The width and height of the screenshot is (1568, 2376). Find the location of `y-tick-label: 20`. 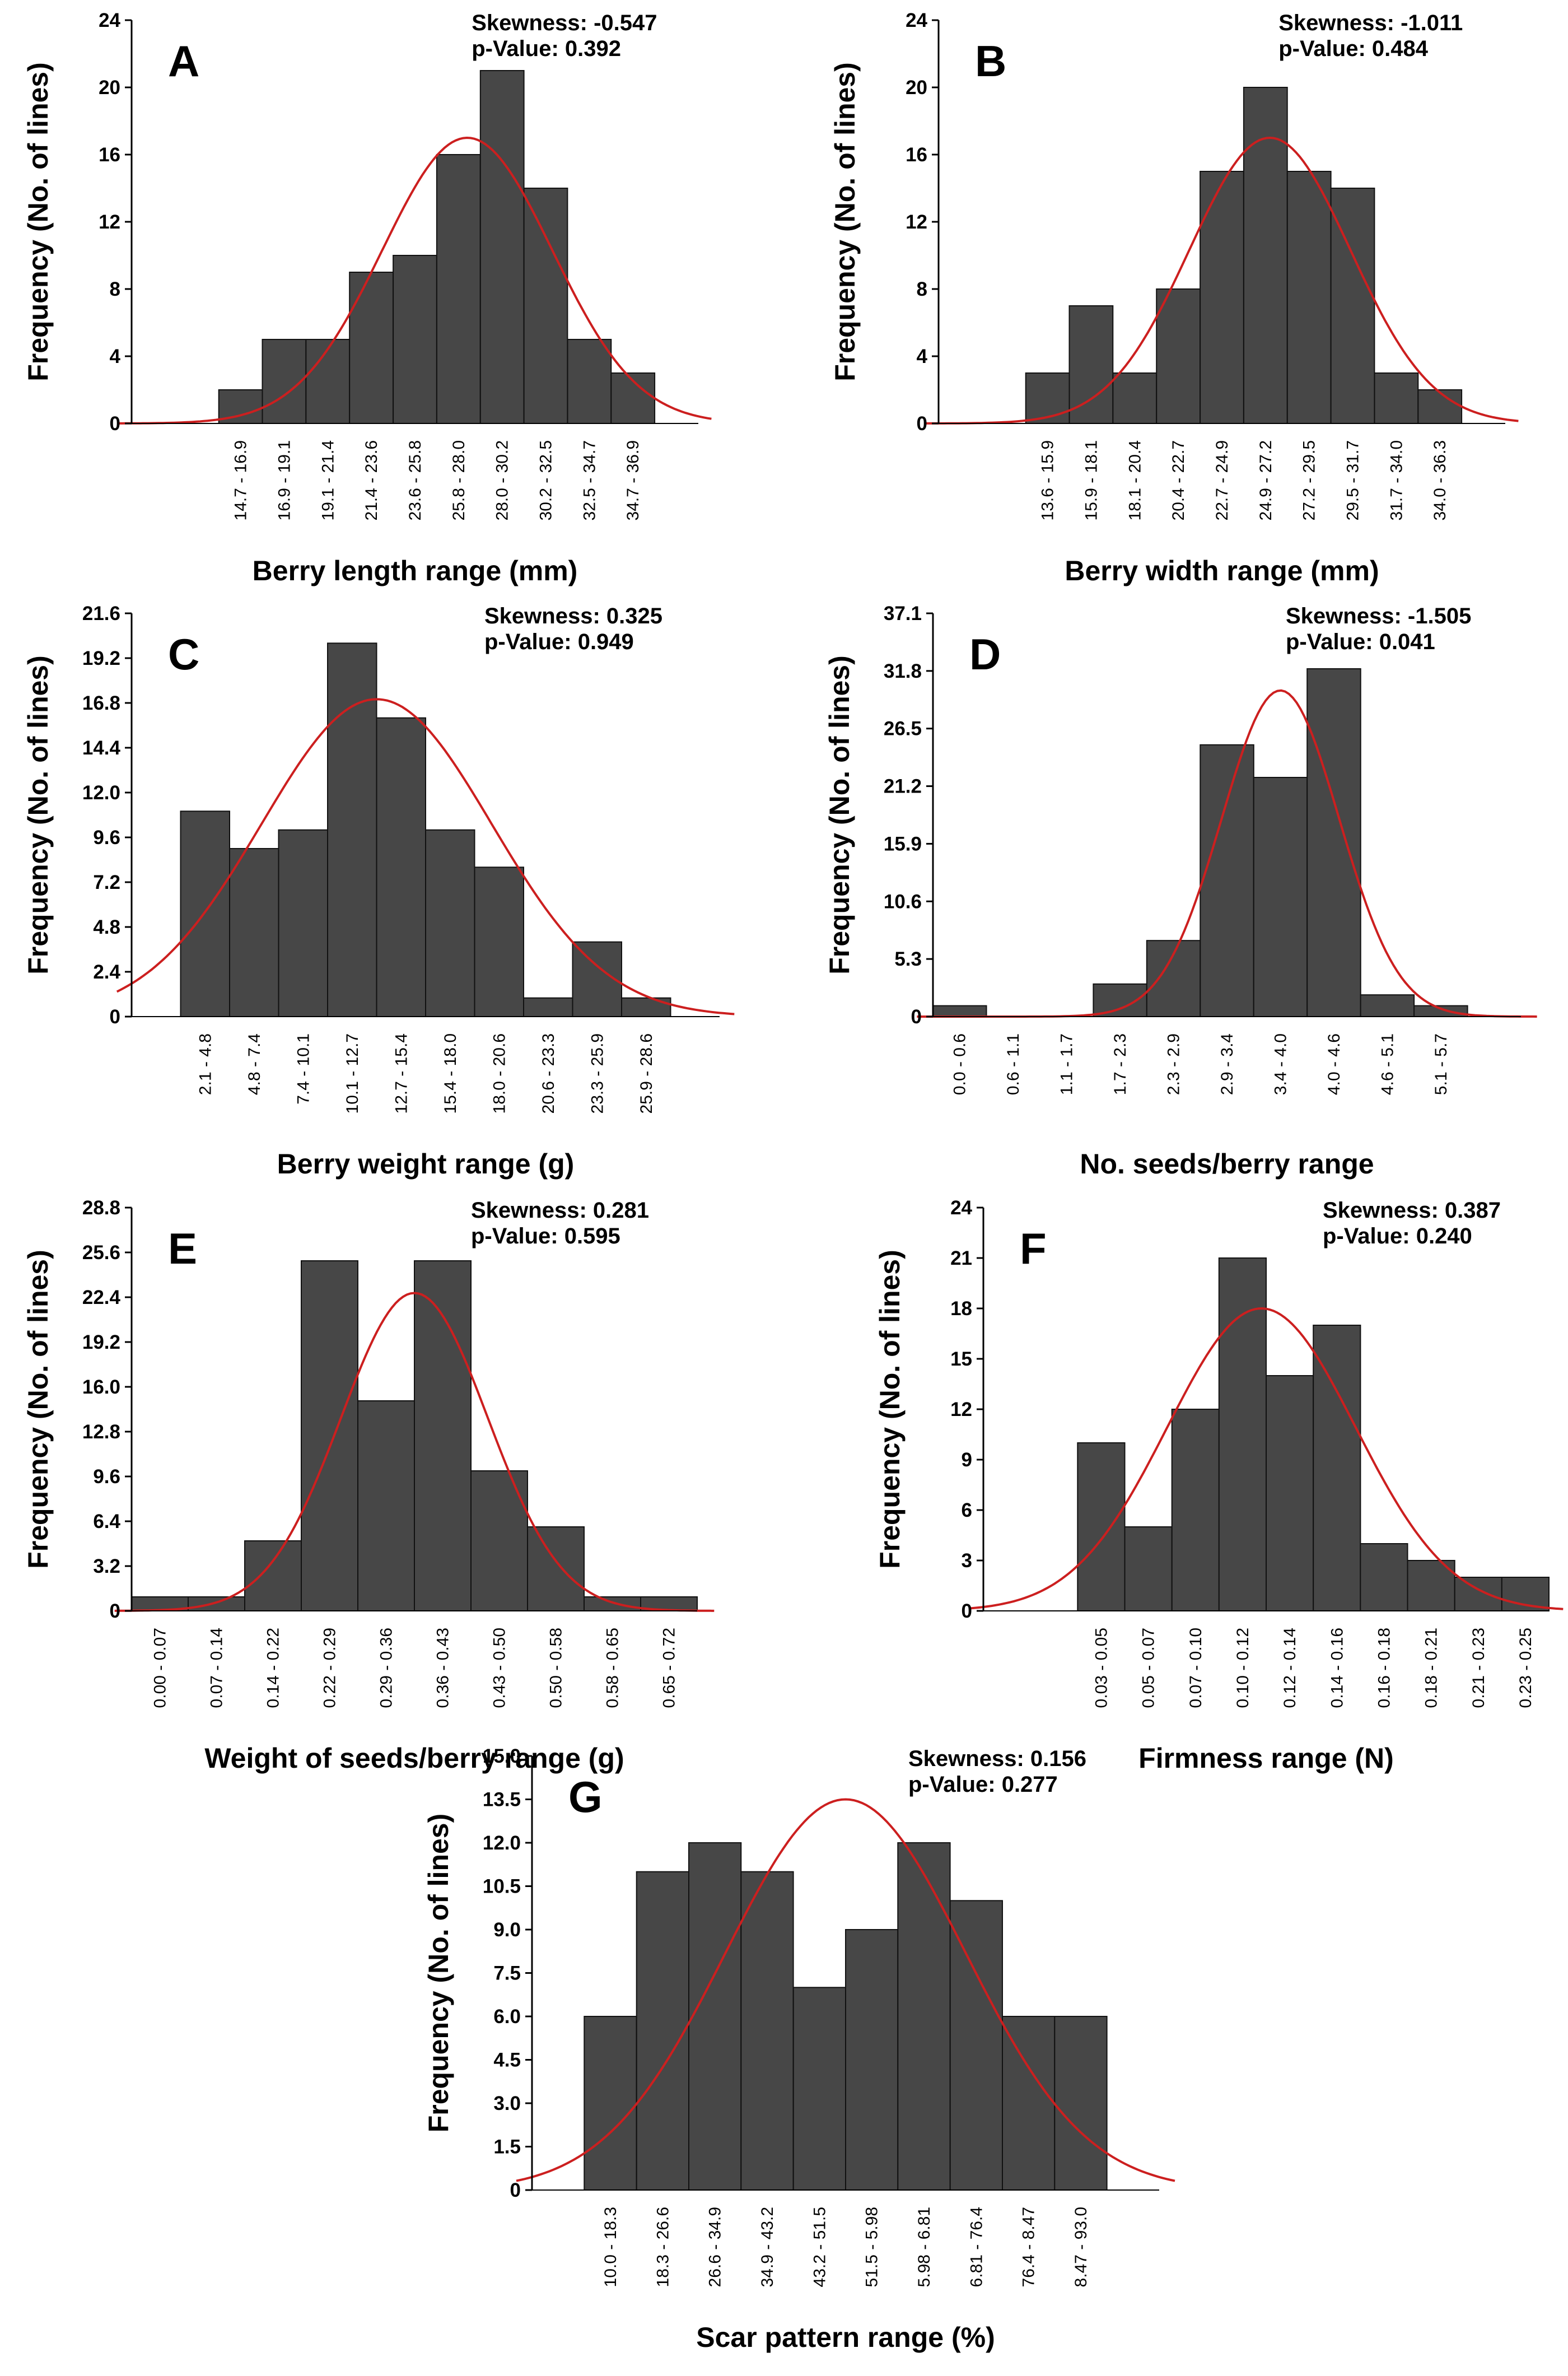

y-tick-label: 20 is located at coordinates (917, 88).